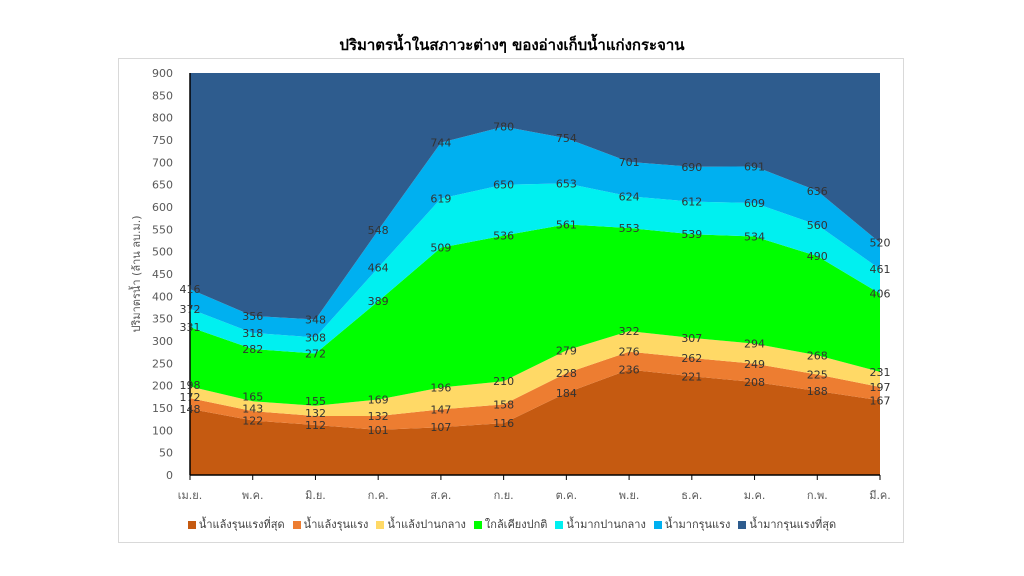  What do you see at coordinates (190, 409) in the screenshot?
I see `data-label: 148` at bounding box center [190, 409].